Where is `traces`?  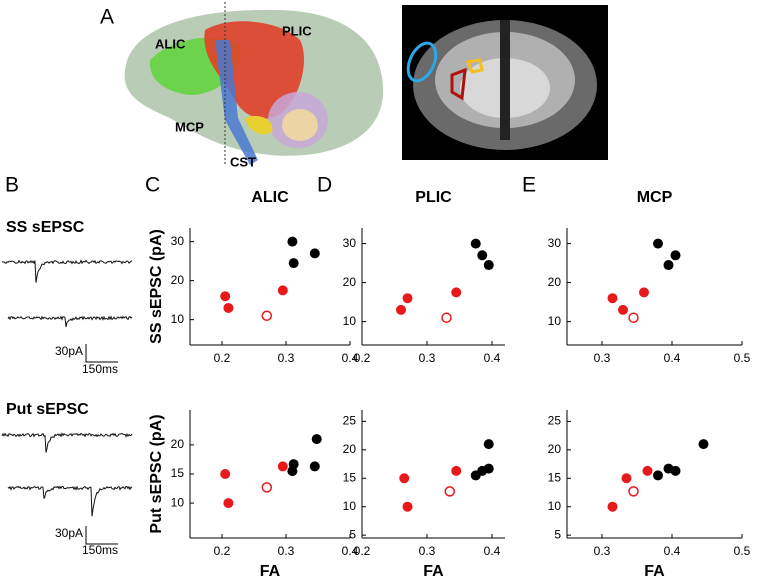 traces is located at coordinates (67, 388).